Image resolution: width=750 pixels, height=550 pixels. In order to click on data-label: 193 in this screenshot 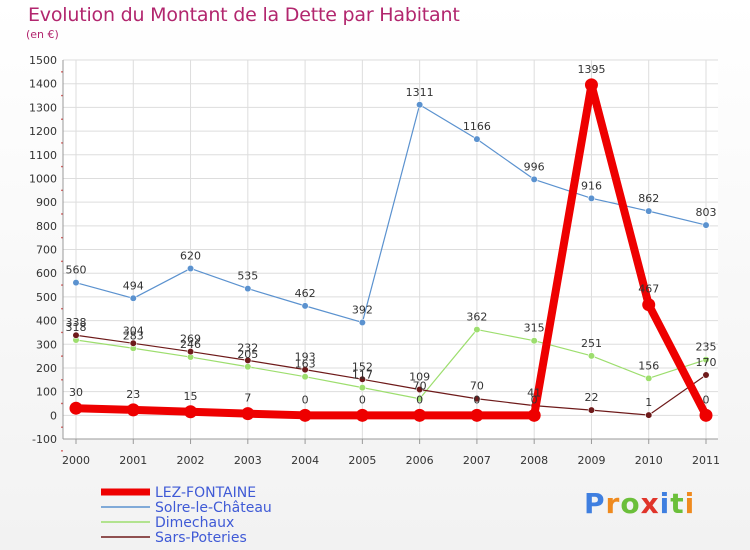, I will do `click(305, 357)`.